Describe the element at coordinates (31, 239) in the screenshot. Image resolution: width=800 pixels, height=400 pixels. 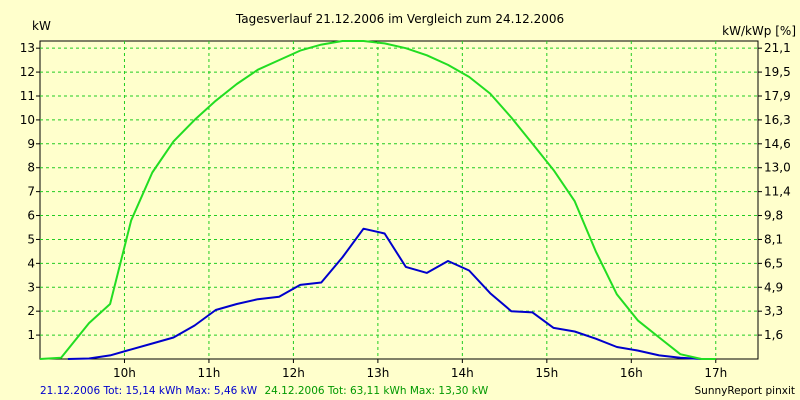
I see `y-tick-label: 5` at that location.